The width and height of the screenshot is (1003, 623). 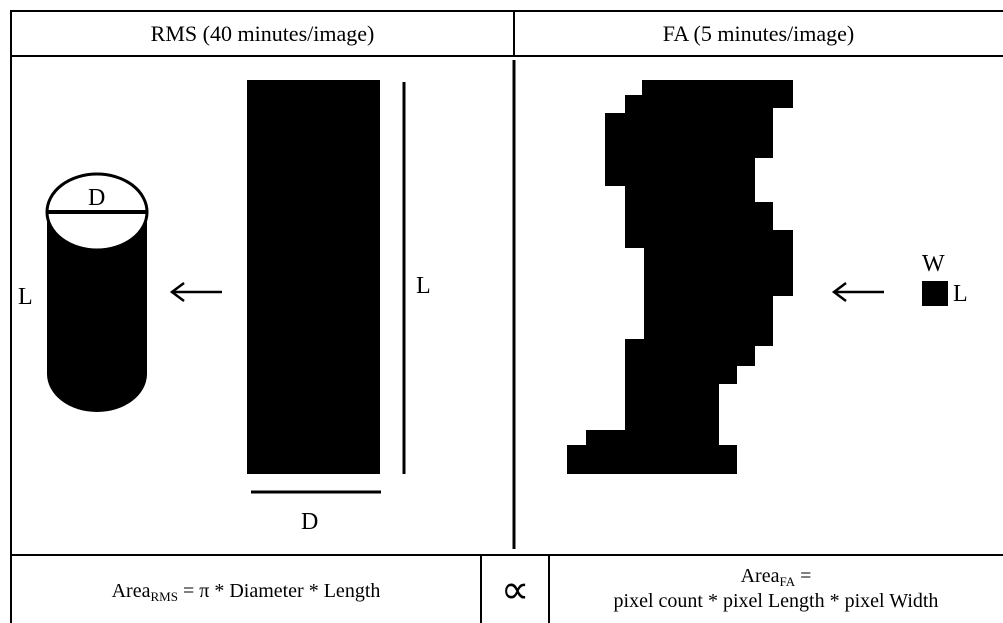 What do you see at coordinates (515, 589) in the screenshot?
I see `proportional-symbol: ∝` at bounding box center [515, 589].